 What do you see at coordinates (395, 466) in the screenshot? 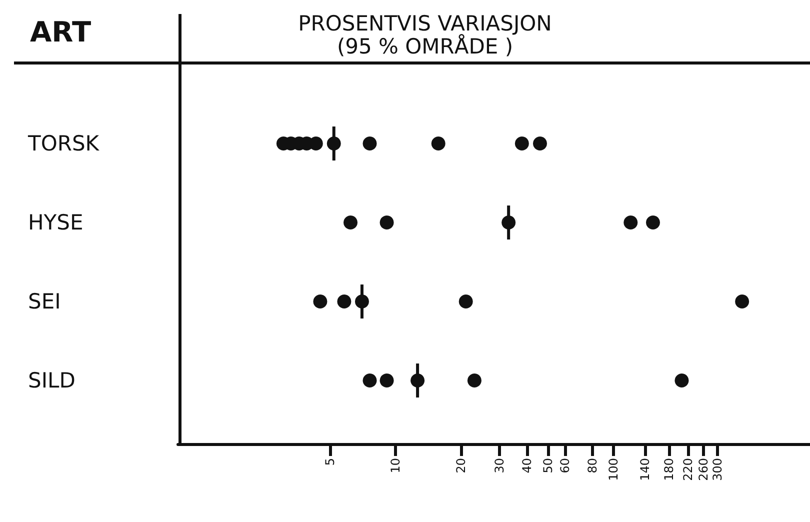
I see `x-tick-label: 10` at bounding box center [395, 466].